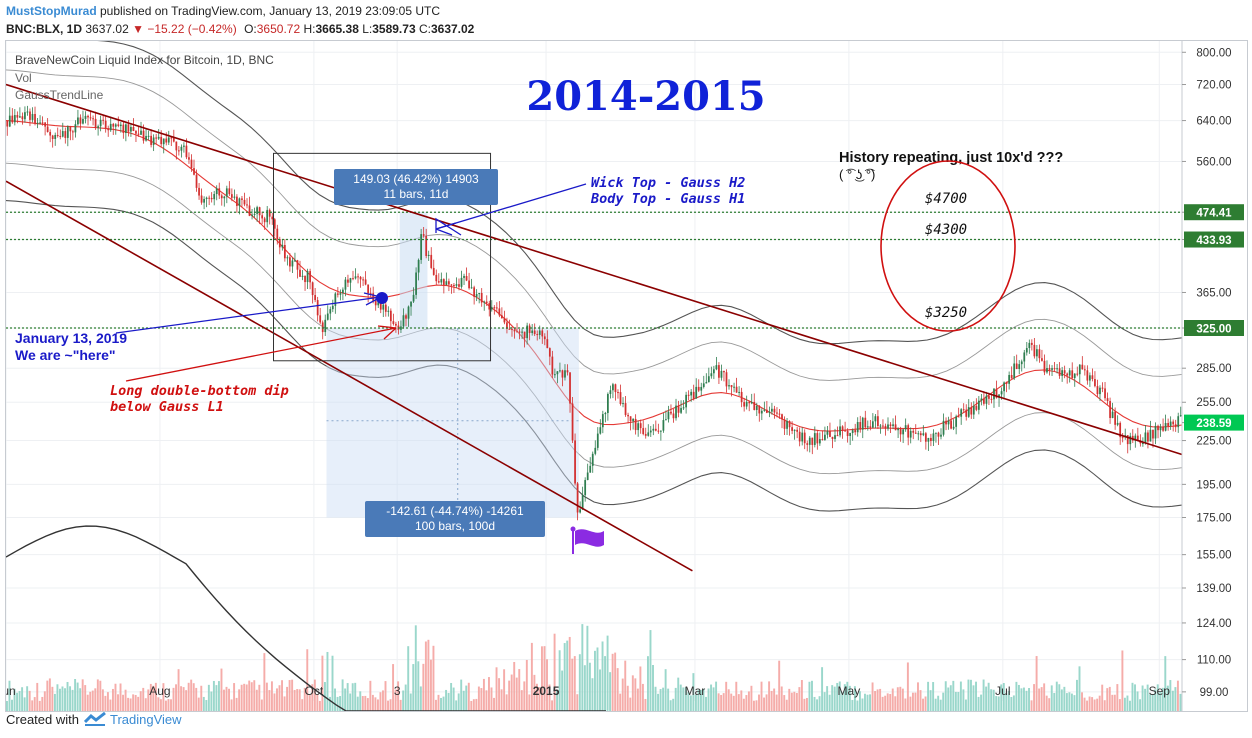 The height and width of the screenshot is (738, 1252). What do you see at coordinates (44, 29) in the screenshot?
I see `symbol-name: BNC:BLX, 1D` at bounding box center [44, 29].